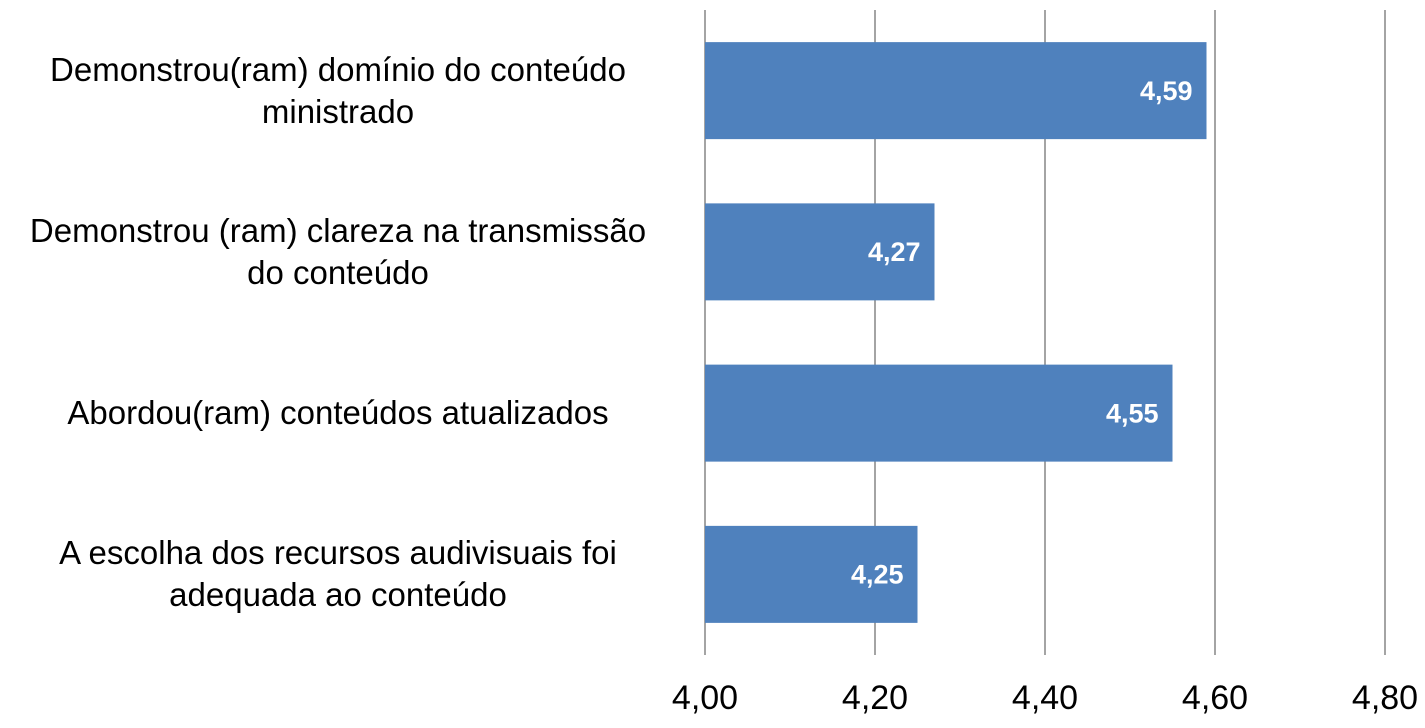 The width and height of the screenshot is (1425, 728). Describe the element at coordinates (338, 412) in the screenshot. I see `category-label: Abordou(ram) conteúdos atualizados` at that location.